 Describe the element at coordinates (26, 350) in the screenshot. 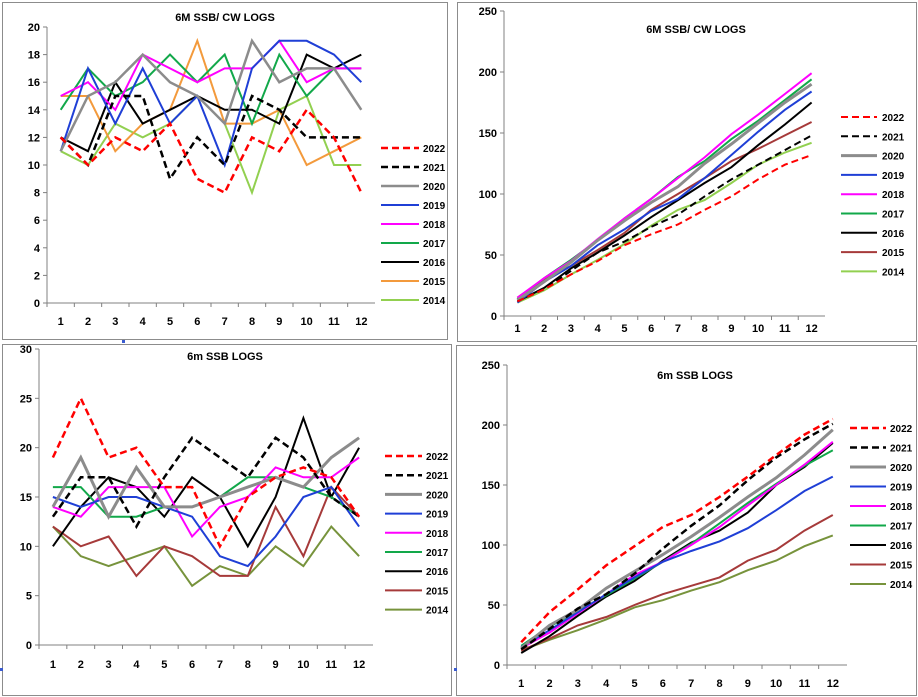

I see `y-tick-label: 30` at that location.